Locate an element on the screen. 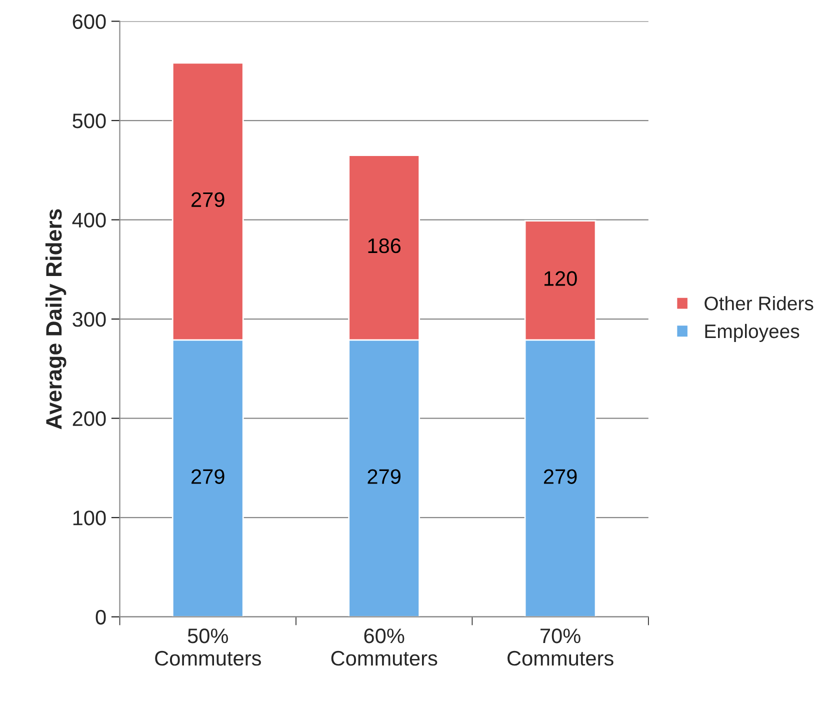 This screenshot has width=826, height=709. legend-label: Other Riders is located at coordinates (759, 303).